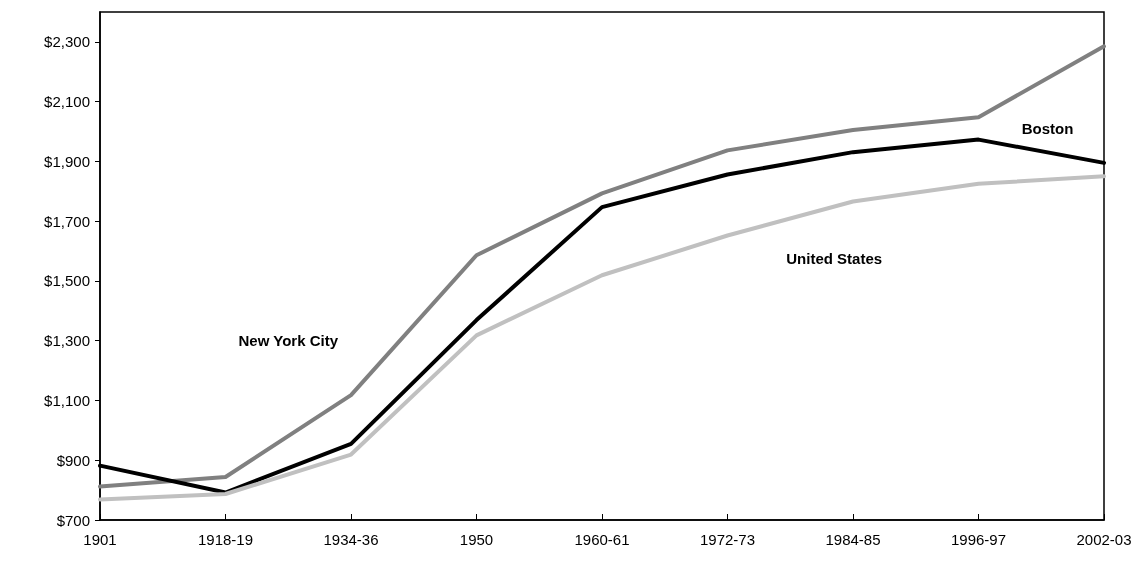  I want to click on x-tick-label: 1901, so click(100, 539).